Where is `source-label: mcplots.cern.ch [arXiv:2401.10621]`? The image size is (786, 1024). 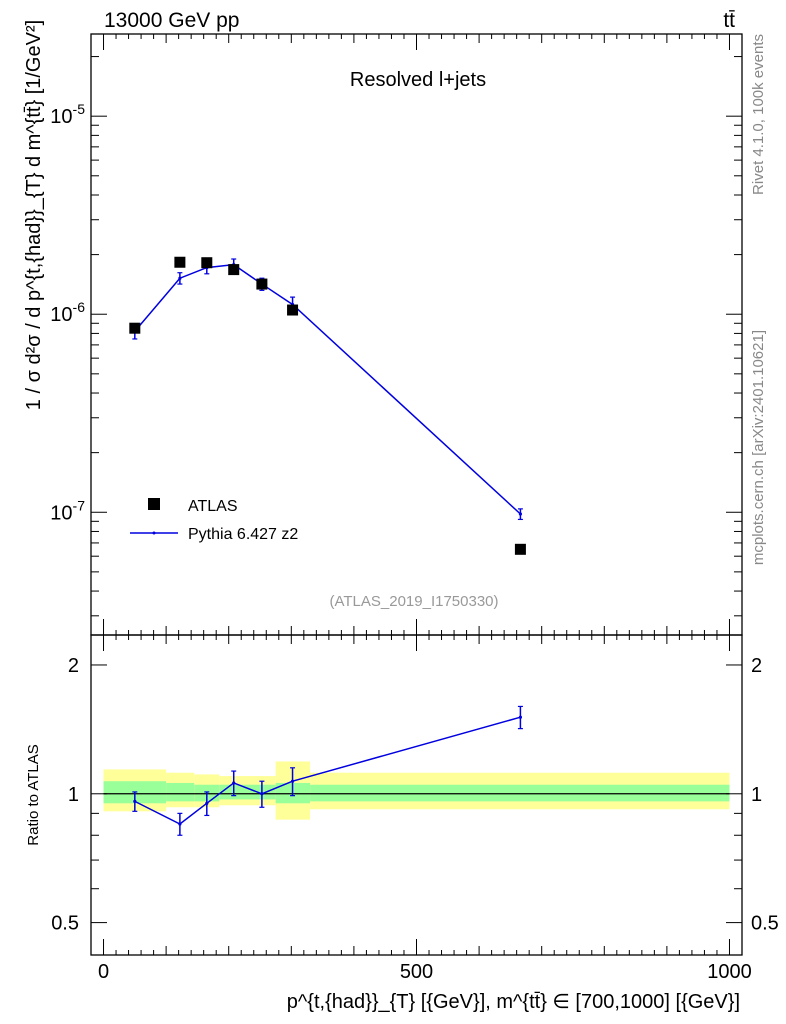
source-label: mcplots.cern.ch [arXiv:2401.10621] is located at coordinates (758, 447).